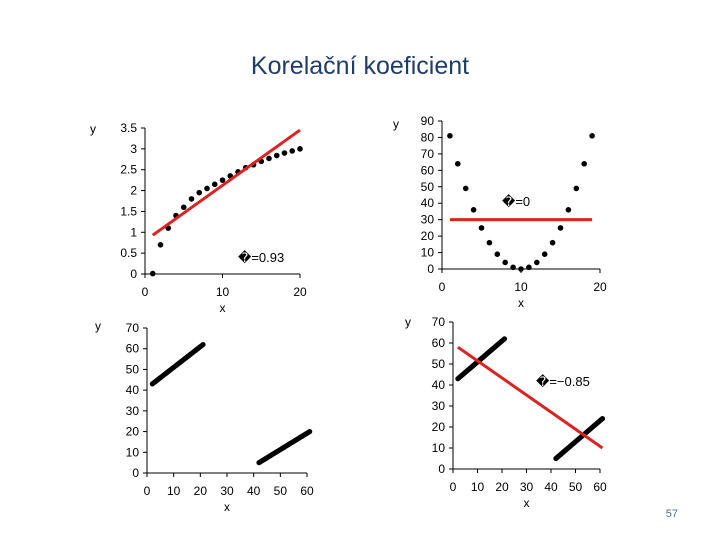 The height and width of the screenshot is (540, 720). What do you see at coordinates (428, 137) in the screenshot?
I see `y-tick-label: 80` at bounding box center [428, 137].